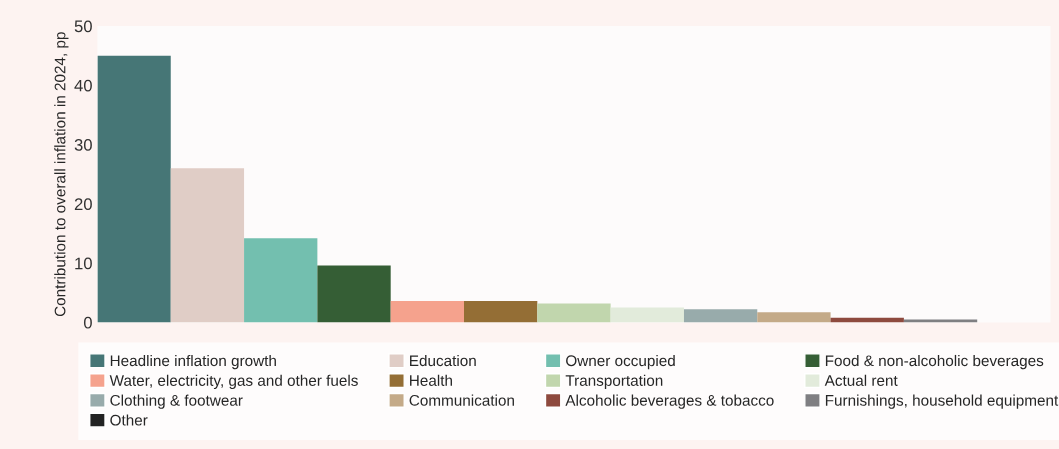  I want to click on legend-label: Water, electricity, gas and other fuels, so click(233, 381).